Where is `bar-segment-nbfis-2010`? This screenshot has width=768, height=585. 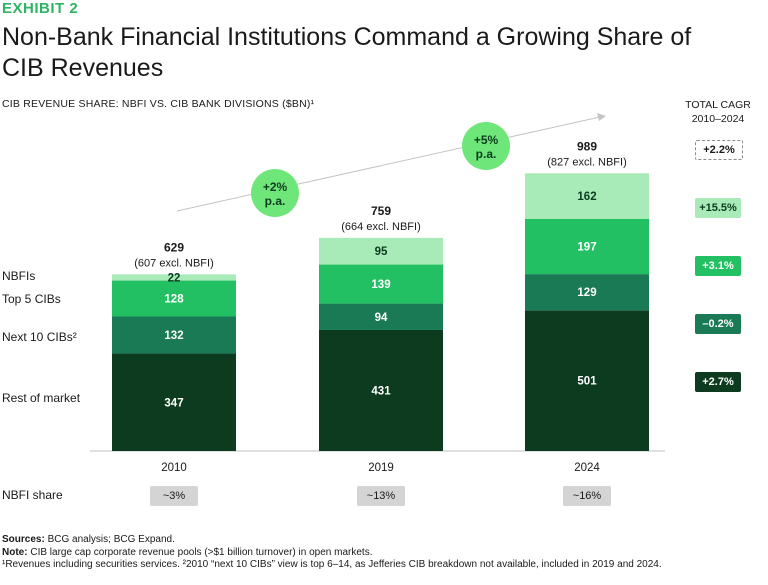
bar-segment-nbfis-2010 is located at coordinates (174, 277).